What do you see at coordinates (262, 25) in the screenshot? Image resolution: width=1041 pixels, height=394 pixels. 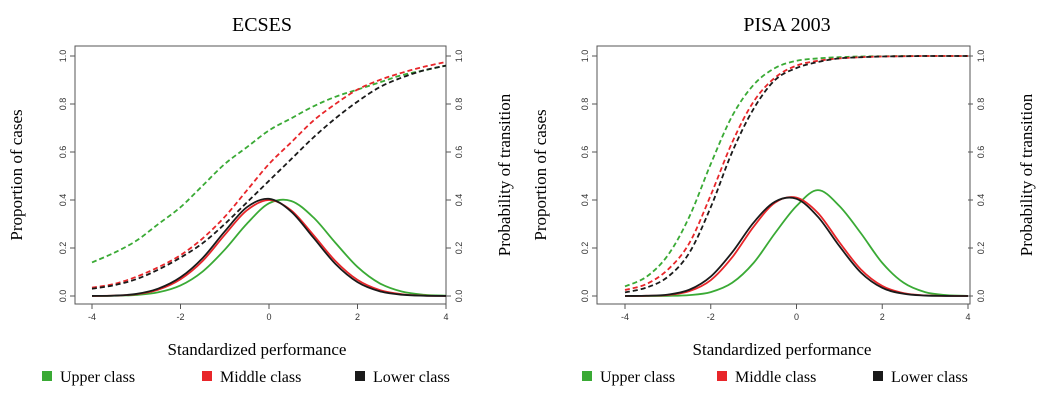 I see `chart-title: ECSES` at bounding box center [262, 25].